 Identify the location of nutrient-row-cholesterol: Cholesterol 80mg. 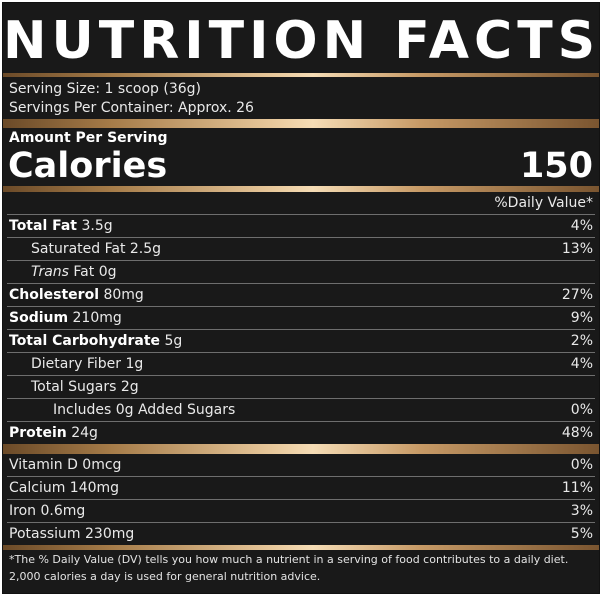
(76, 295).